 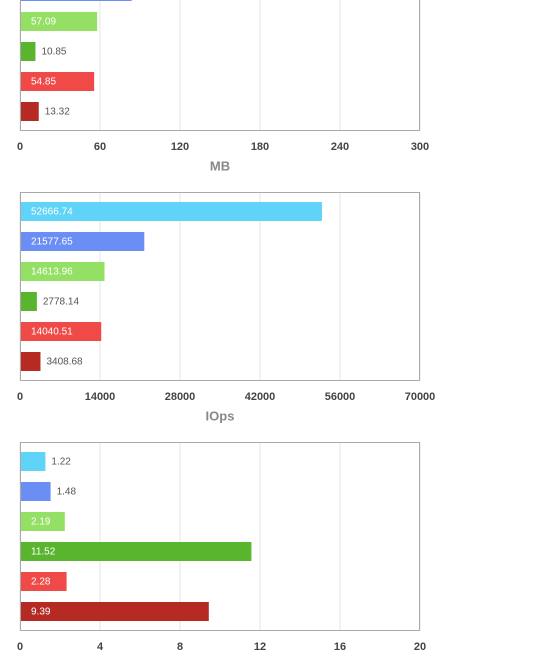 I want to click on value-label: 3408.68, so click(x=64, y=362).